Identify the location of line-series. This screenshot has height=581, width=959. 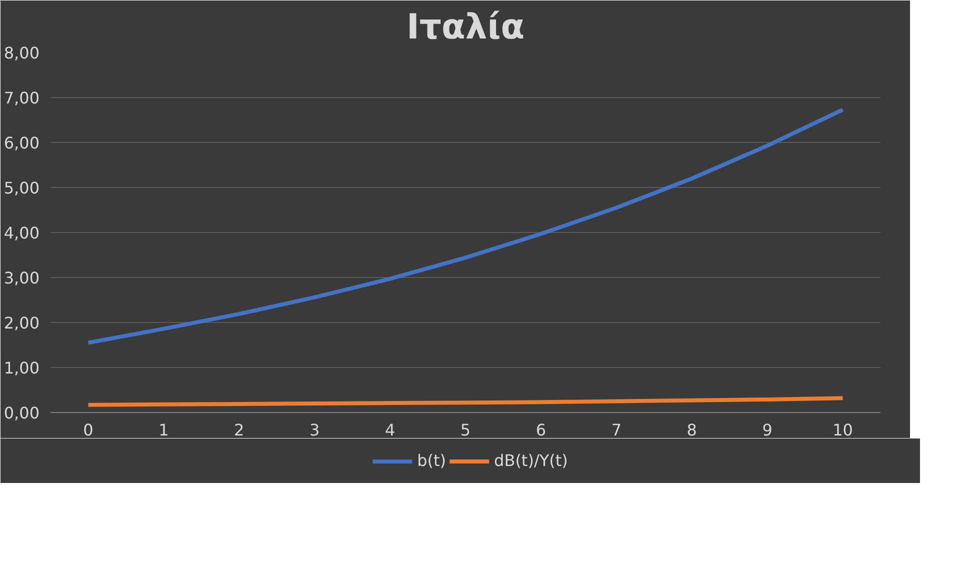
(465, 401).